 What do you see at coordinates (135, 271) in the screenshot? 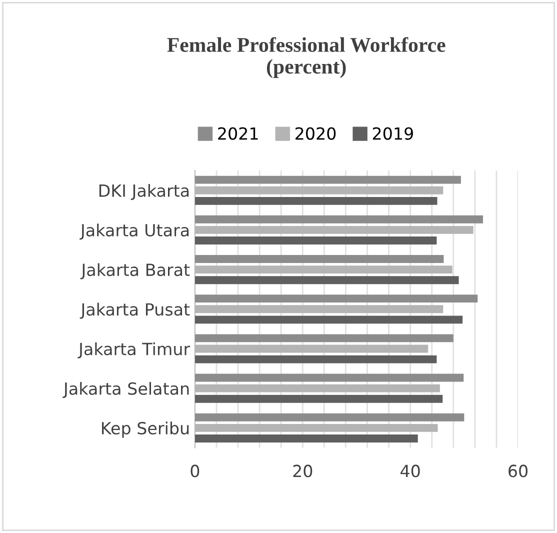
I see `y-tick-label: Jakarta Barat` at bounding box center [135, 271].